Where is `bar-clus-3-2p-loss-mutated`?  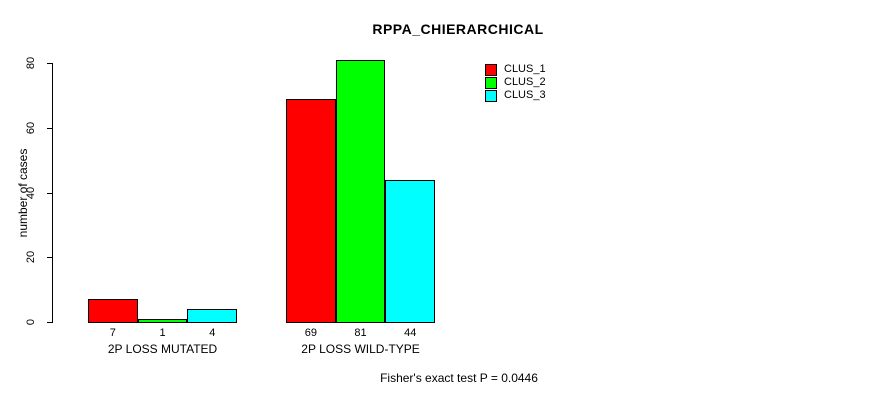 bar-clus-3-2p-loss-mutated is located at coordinates (212, 316).